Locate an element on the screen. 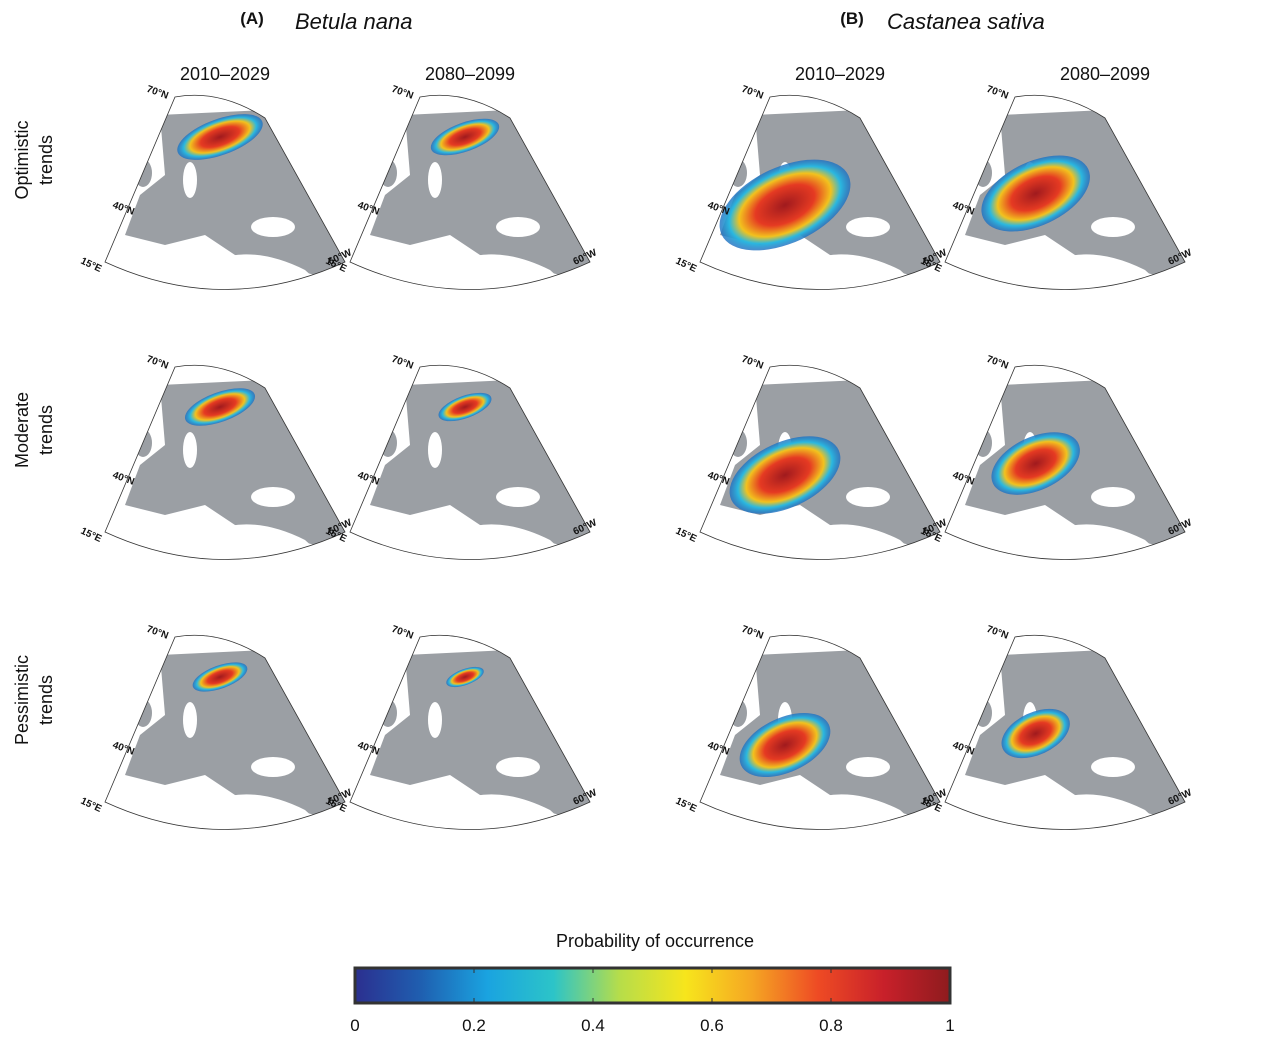  species-name: Castanea sativa is located at coordinates (966, 21).